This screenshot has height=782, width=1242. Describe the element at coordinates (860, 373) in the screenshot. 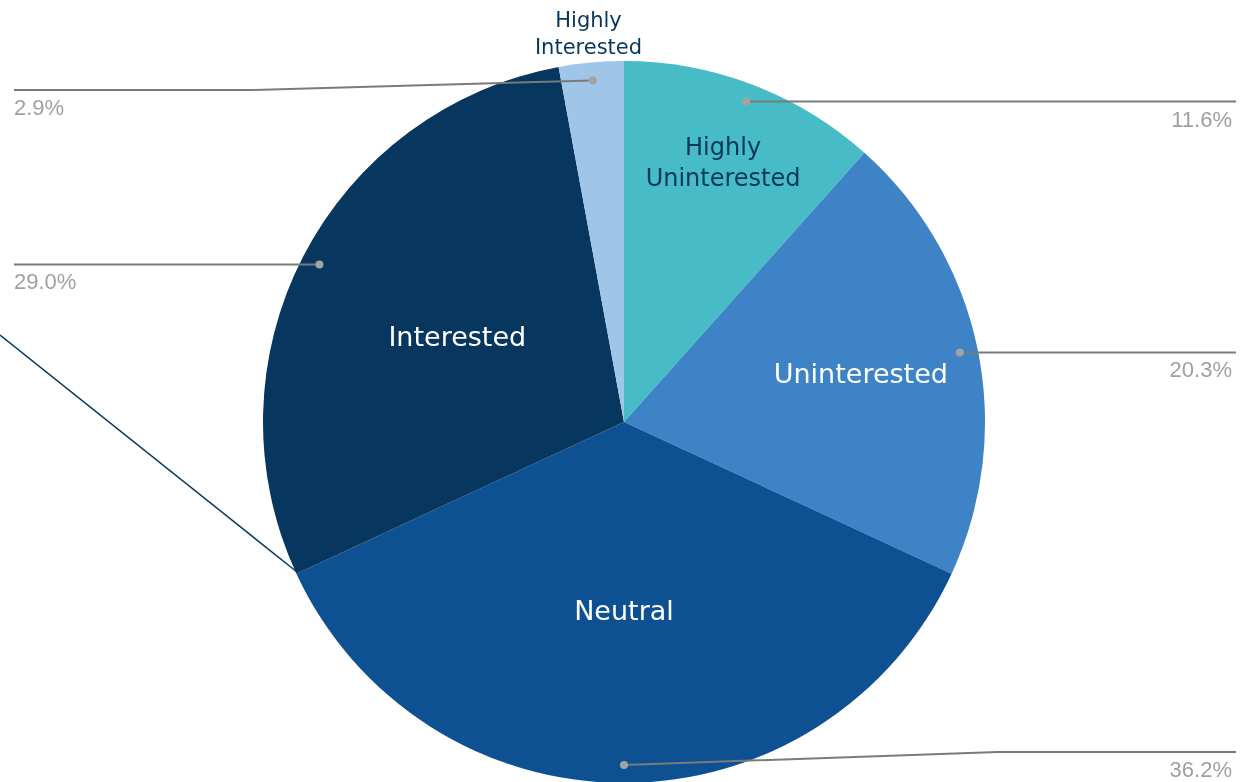

I see `slice-label: Uninterested` at that location.